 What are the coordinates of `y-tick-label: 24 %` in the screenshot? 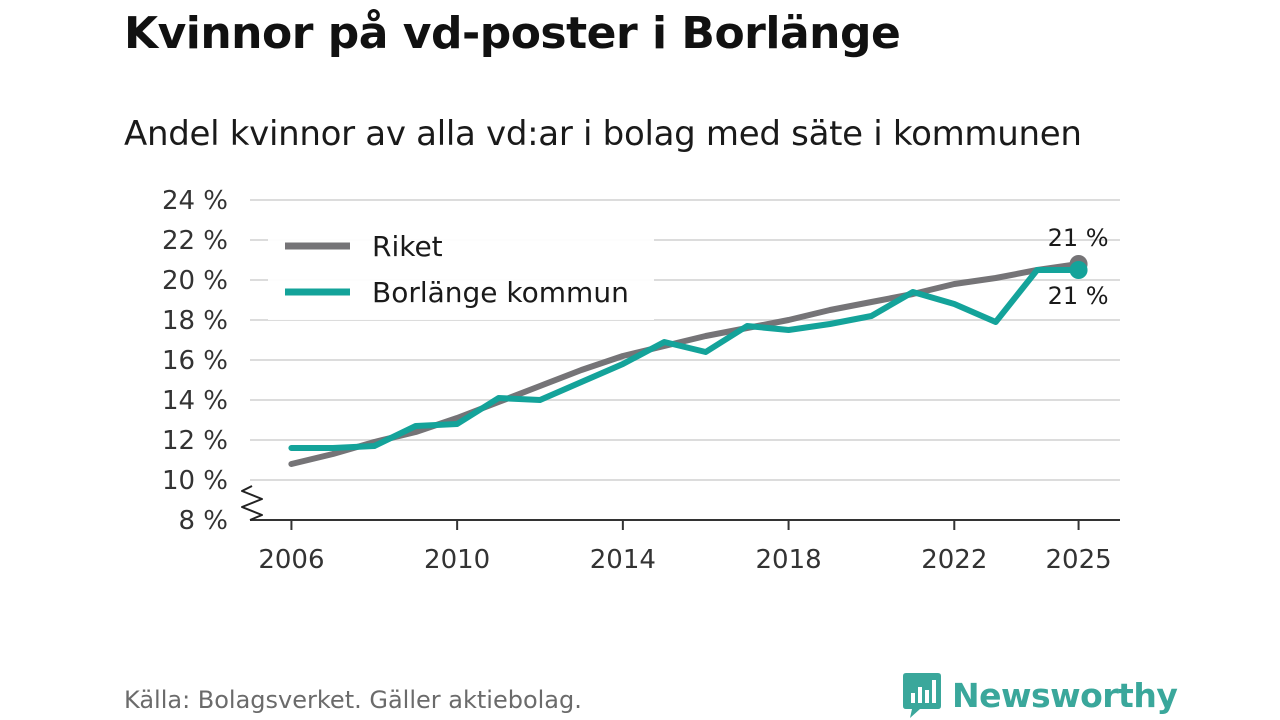 It's located at (195, 201).